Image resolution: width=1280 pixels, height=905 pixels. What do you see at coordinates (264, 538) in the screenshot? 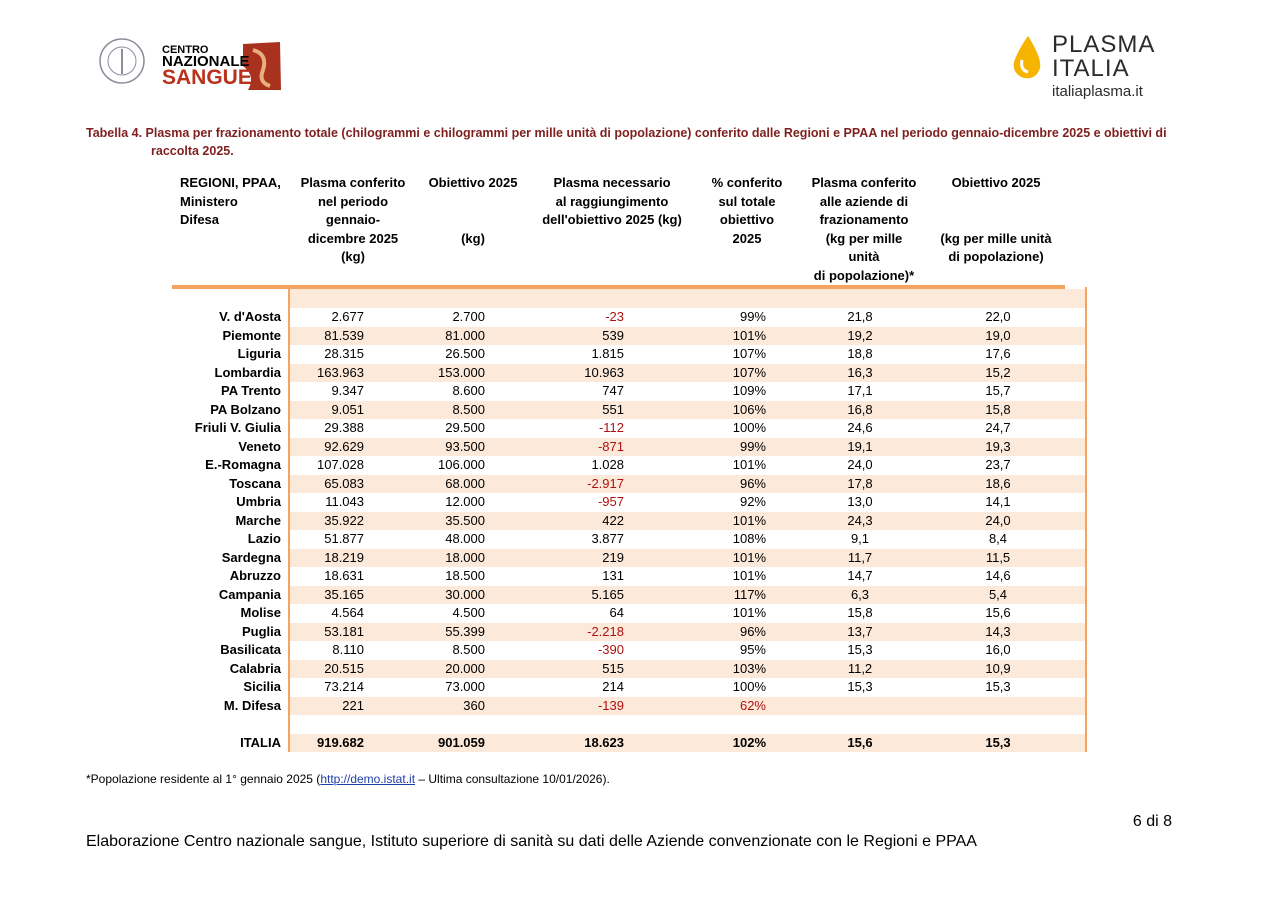
I see `row-label: Lazio` at bounding box center [264, 538].